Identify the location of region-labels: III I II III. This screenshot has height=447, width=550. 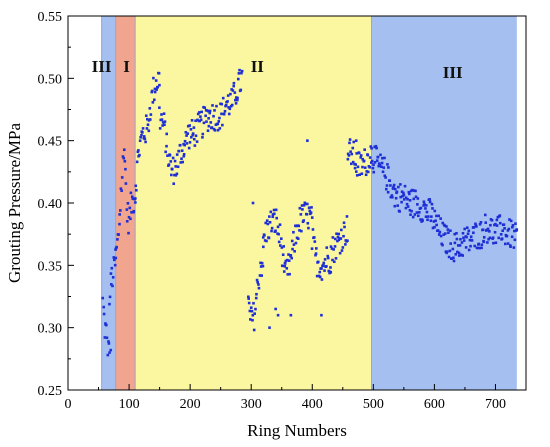
(277, 69).